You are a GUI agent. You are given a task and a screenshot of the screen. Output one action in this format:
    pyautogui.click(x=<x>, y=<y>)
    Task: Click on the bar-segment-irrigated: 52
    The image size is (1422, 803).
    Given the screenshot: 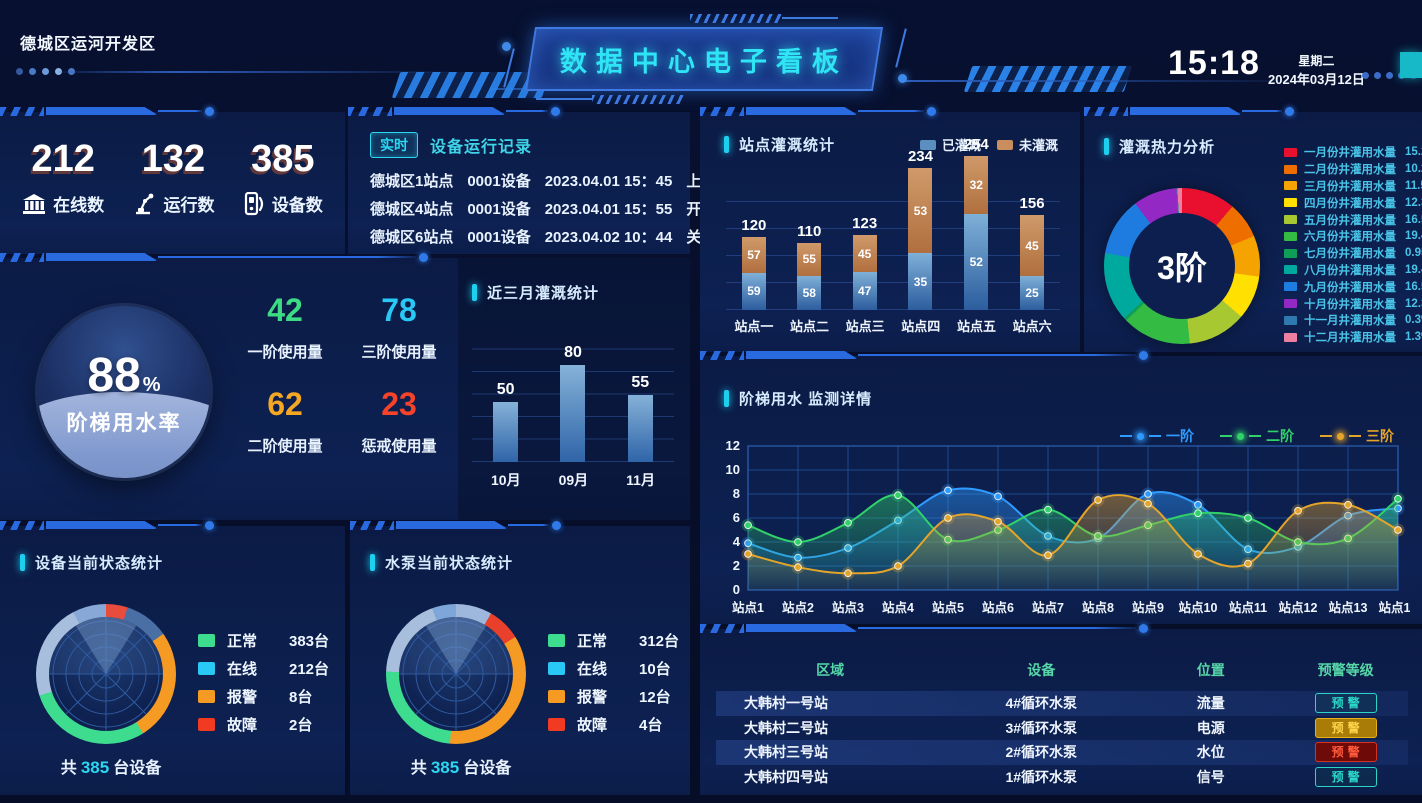 What is the action you would take?
    pyautogui.click(x=976, y=262)
    